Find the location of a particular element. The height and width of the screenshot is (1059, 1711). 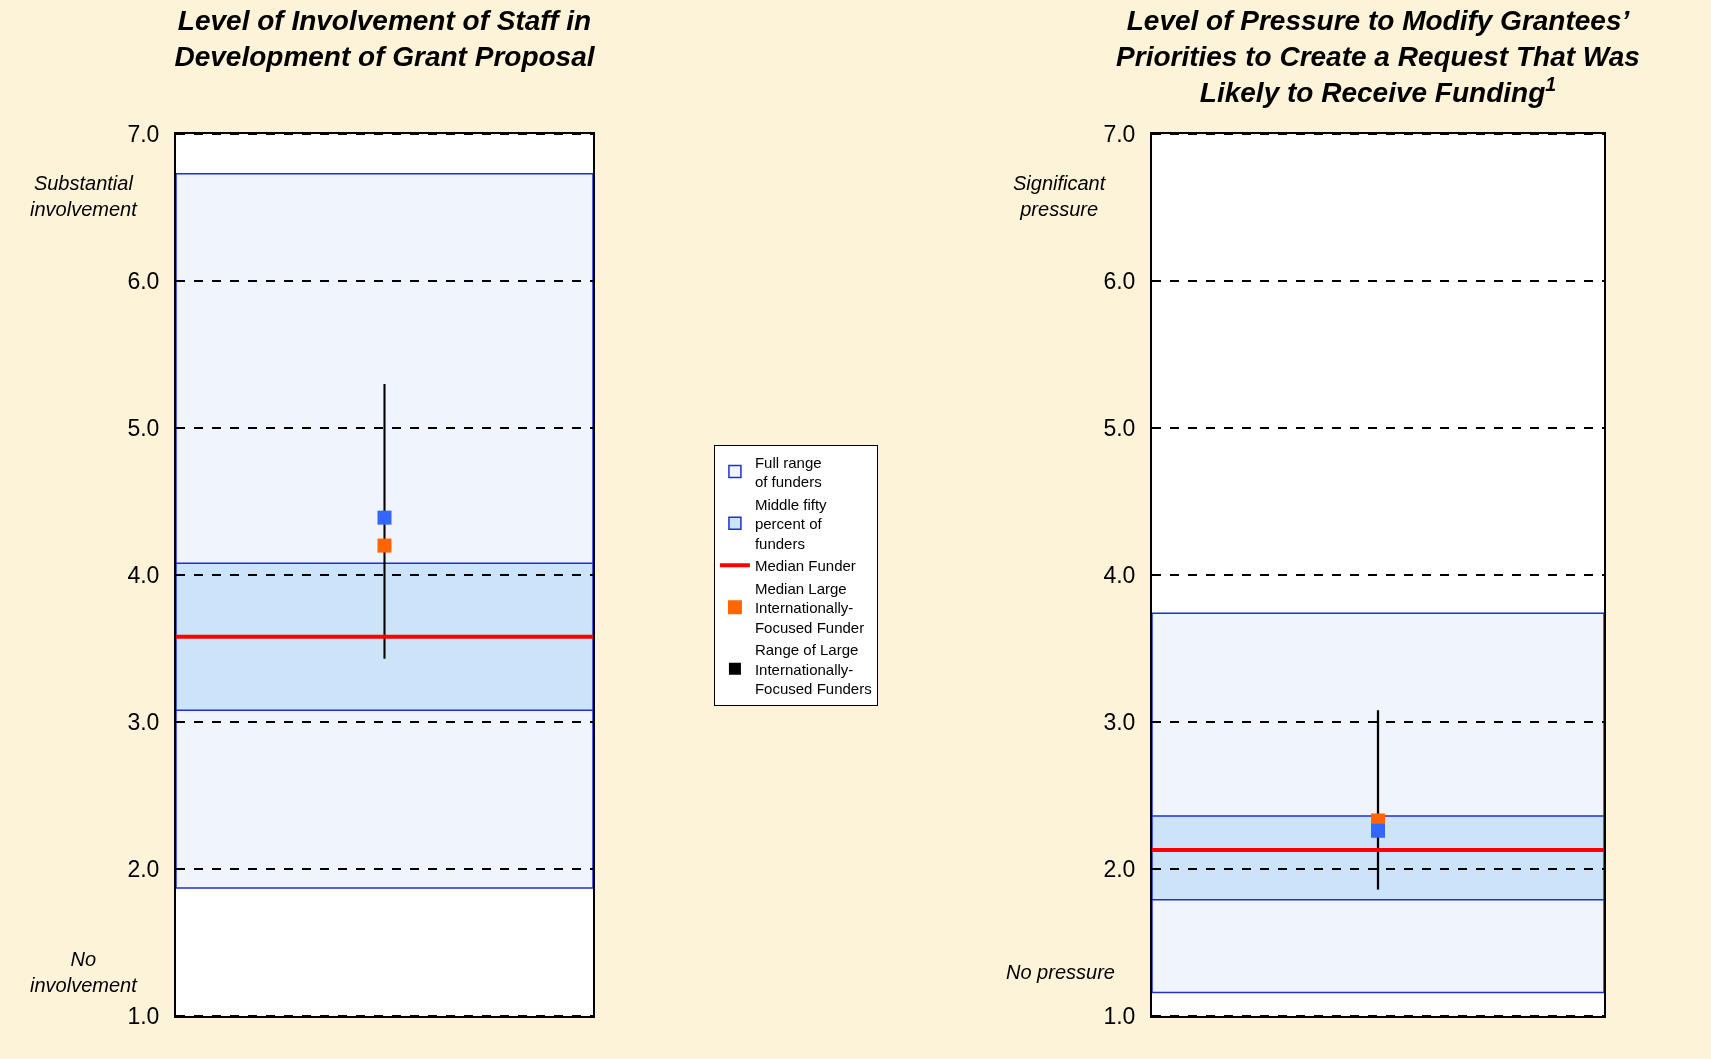

text: No pressure is located at coordinates (1060, 972).